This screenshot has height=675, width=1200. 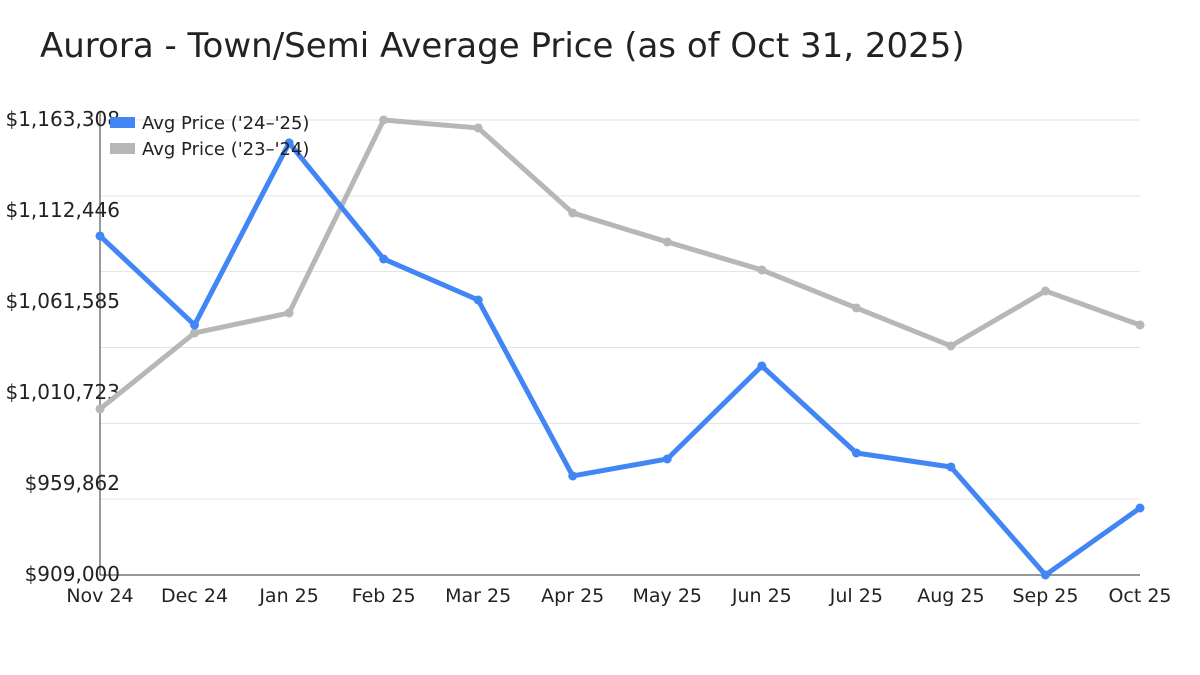 What do you see at coordinates (99, 596) in the screenshot?
I see `x-tick-label: Nov 24` at bounding box center [99, 596].